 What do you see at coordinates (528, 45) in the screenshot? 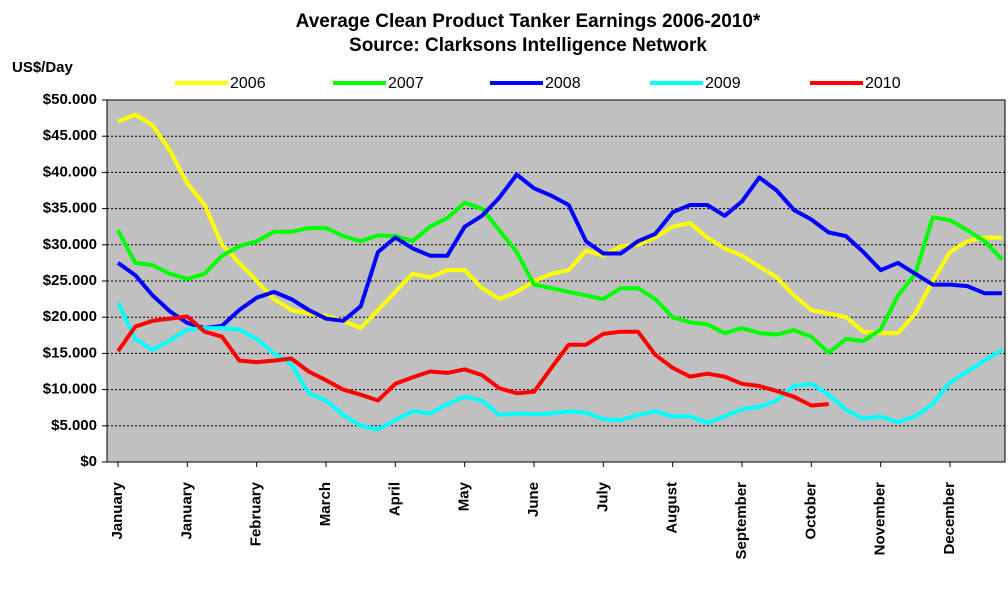
I see `chart-subtitle: Source: Clarksons Intelligence Network` at bounding box center [528, 45].